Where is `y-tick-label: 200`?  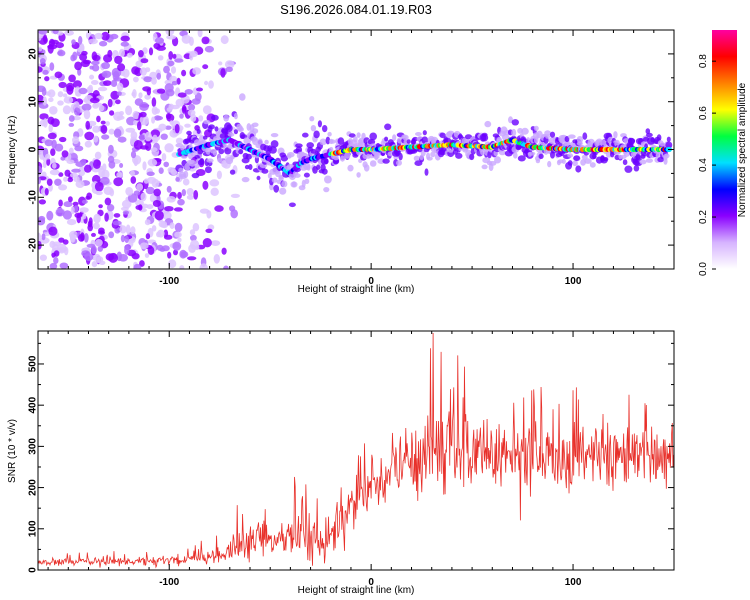 y-tick-label: 200 is located at coordinates (33, 487).